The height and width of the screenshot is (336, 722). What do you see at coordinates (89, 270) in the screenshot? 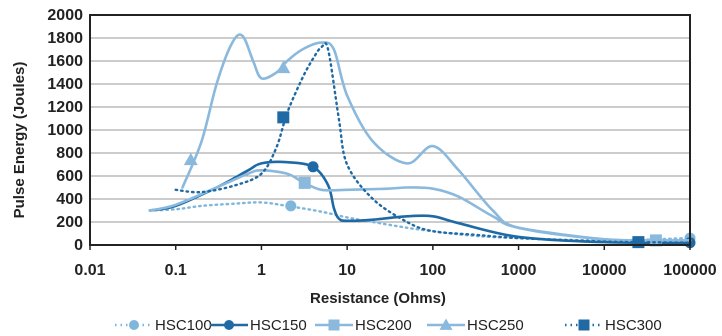
I see `x-tick-label: 0.01` at bounding box center [89, 270].